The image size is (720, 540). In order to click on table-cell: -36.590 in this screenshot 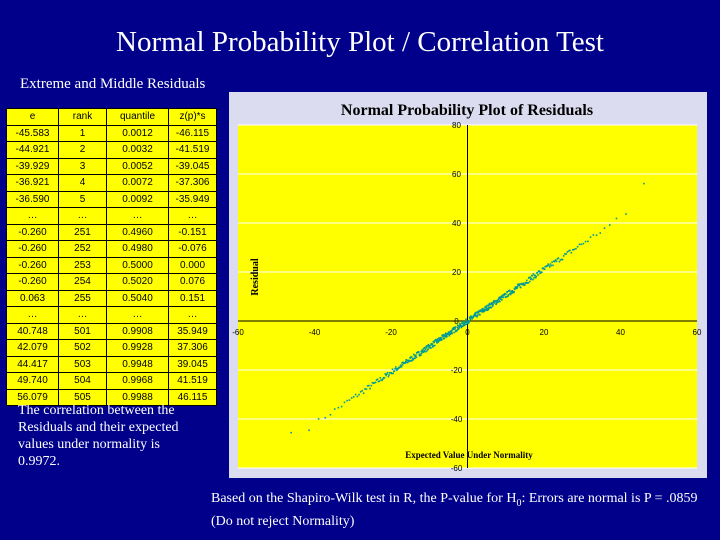, I will do `click(32, 199)`.